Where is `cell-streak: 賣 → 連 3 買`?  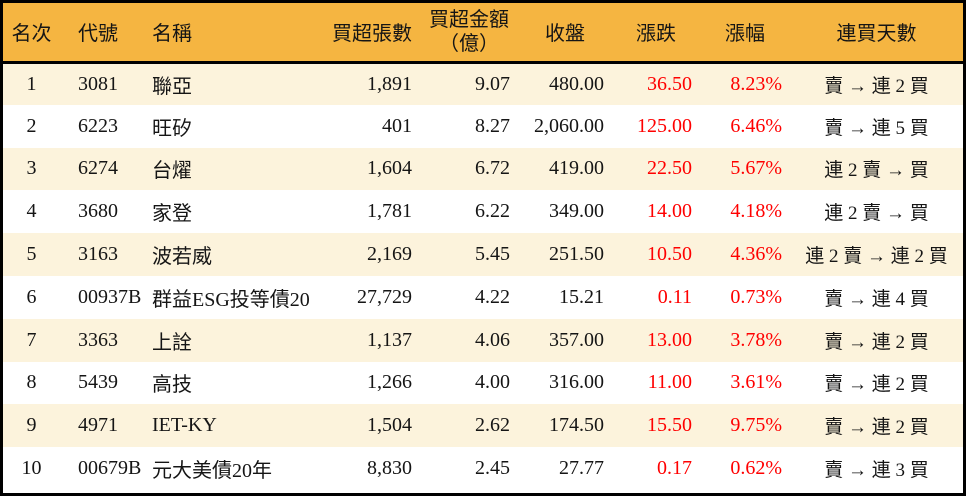
cell-streak: 賣 → 連 3 買 is located at coordinates (876, 471).